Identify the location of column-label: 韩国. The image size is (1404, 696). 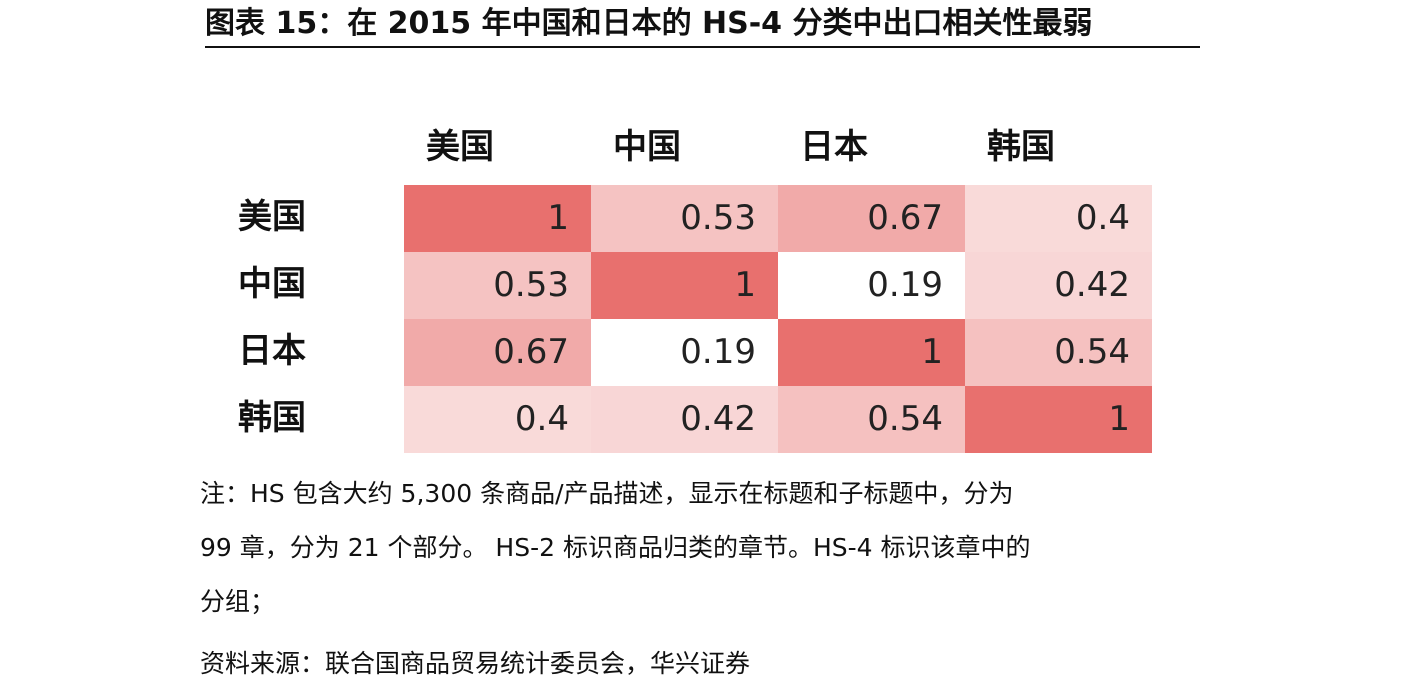
(1021, 147).